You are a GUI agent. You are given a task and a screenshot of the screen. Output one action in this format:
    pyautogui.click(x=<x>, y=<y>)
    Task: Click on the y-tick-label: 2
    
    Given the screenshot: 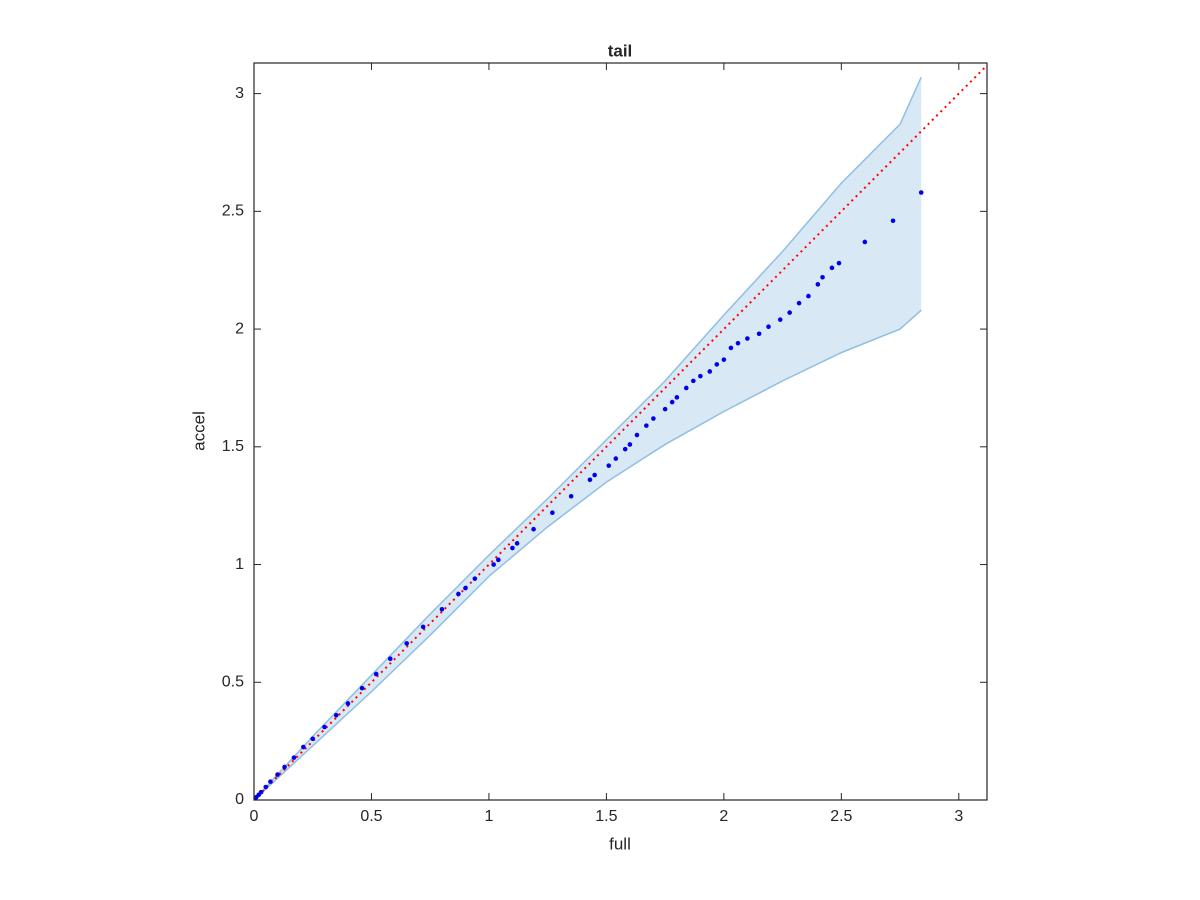 What is the action you would take?
    pyautogui.click(x=239, y=328)
    